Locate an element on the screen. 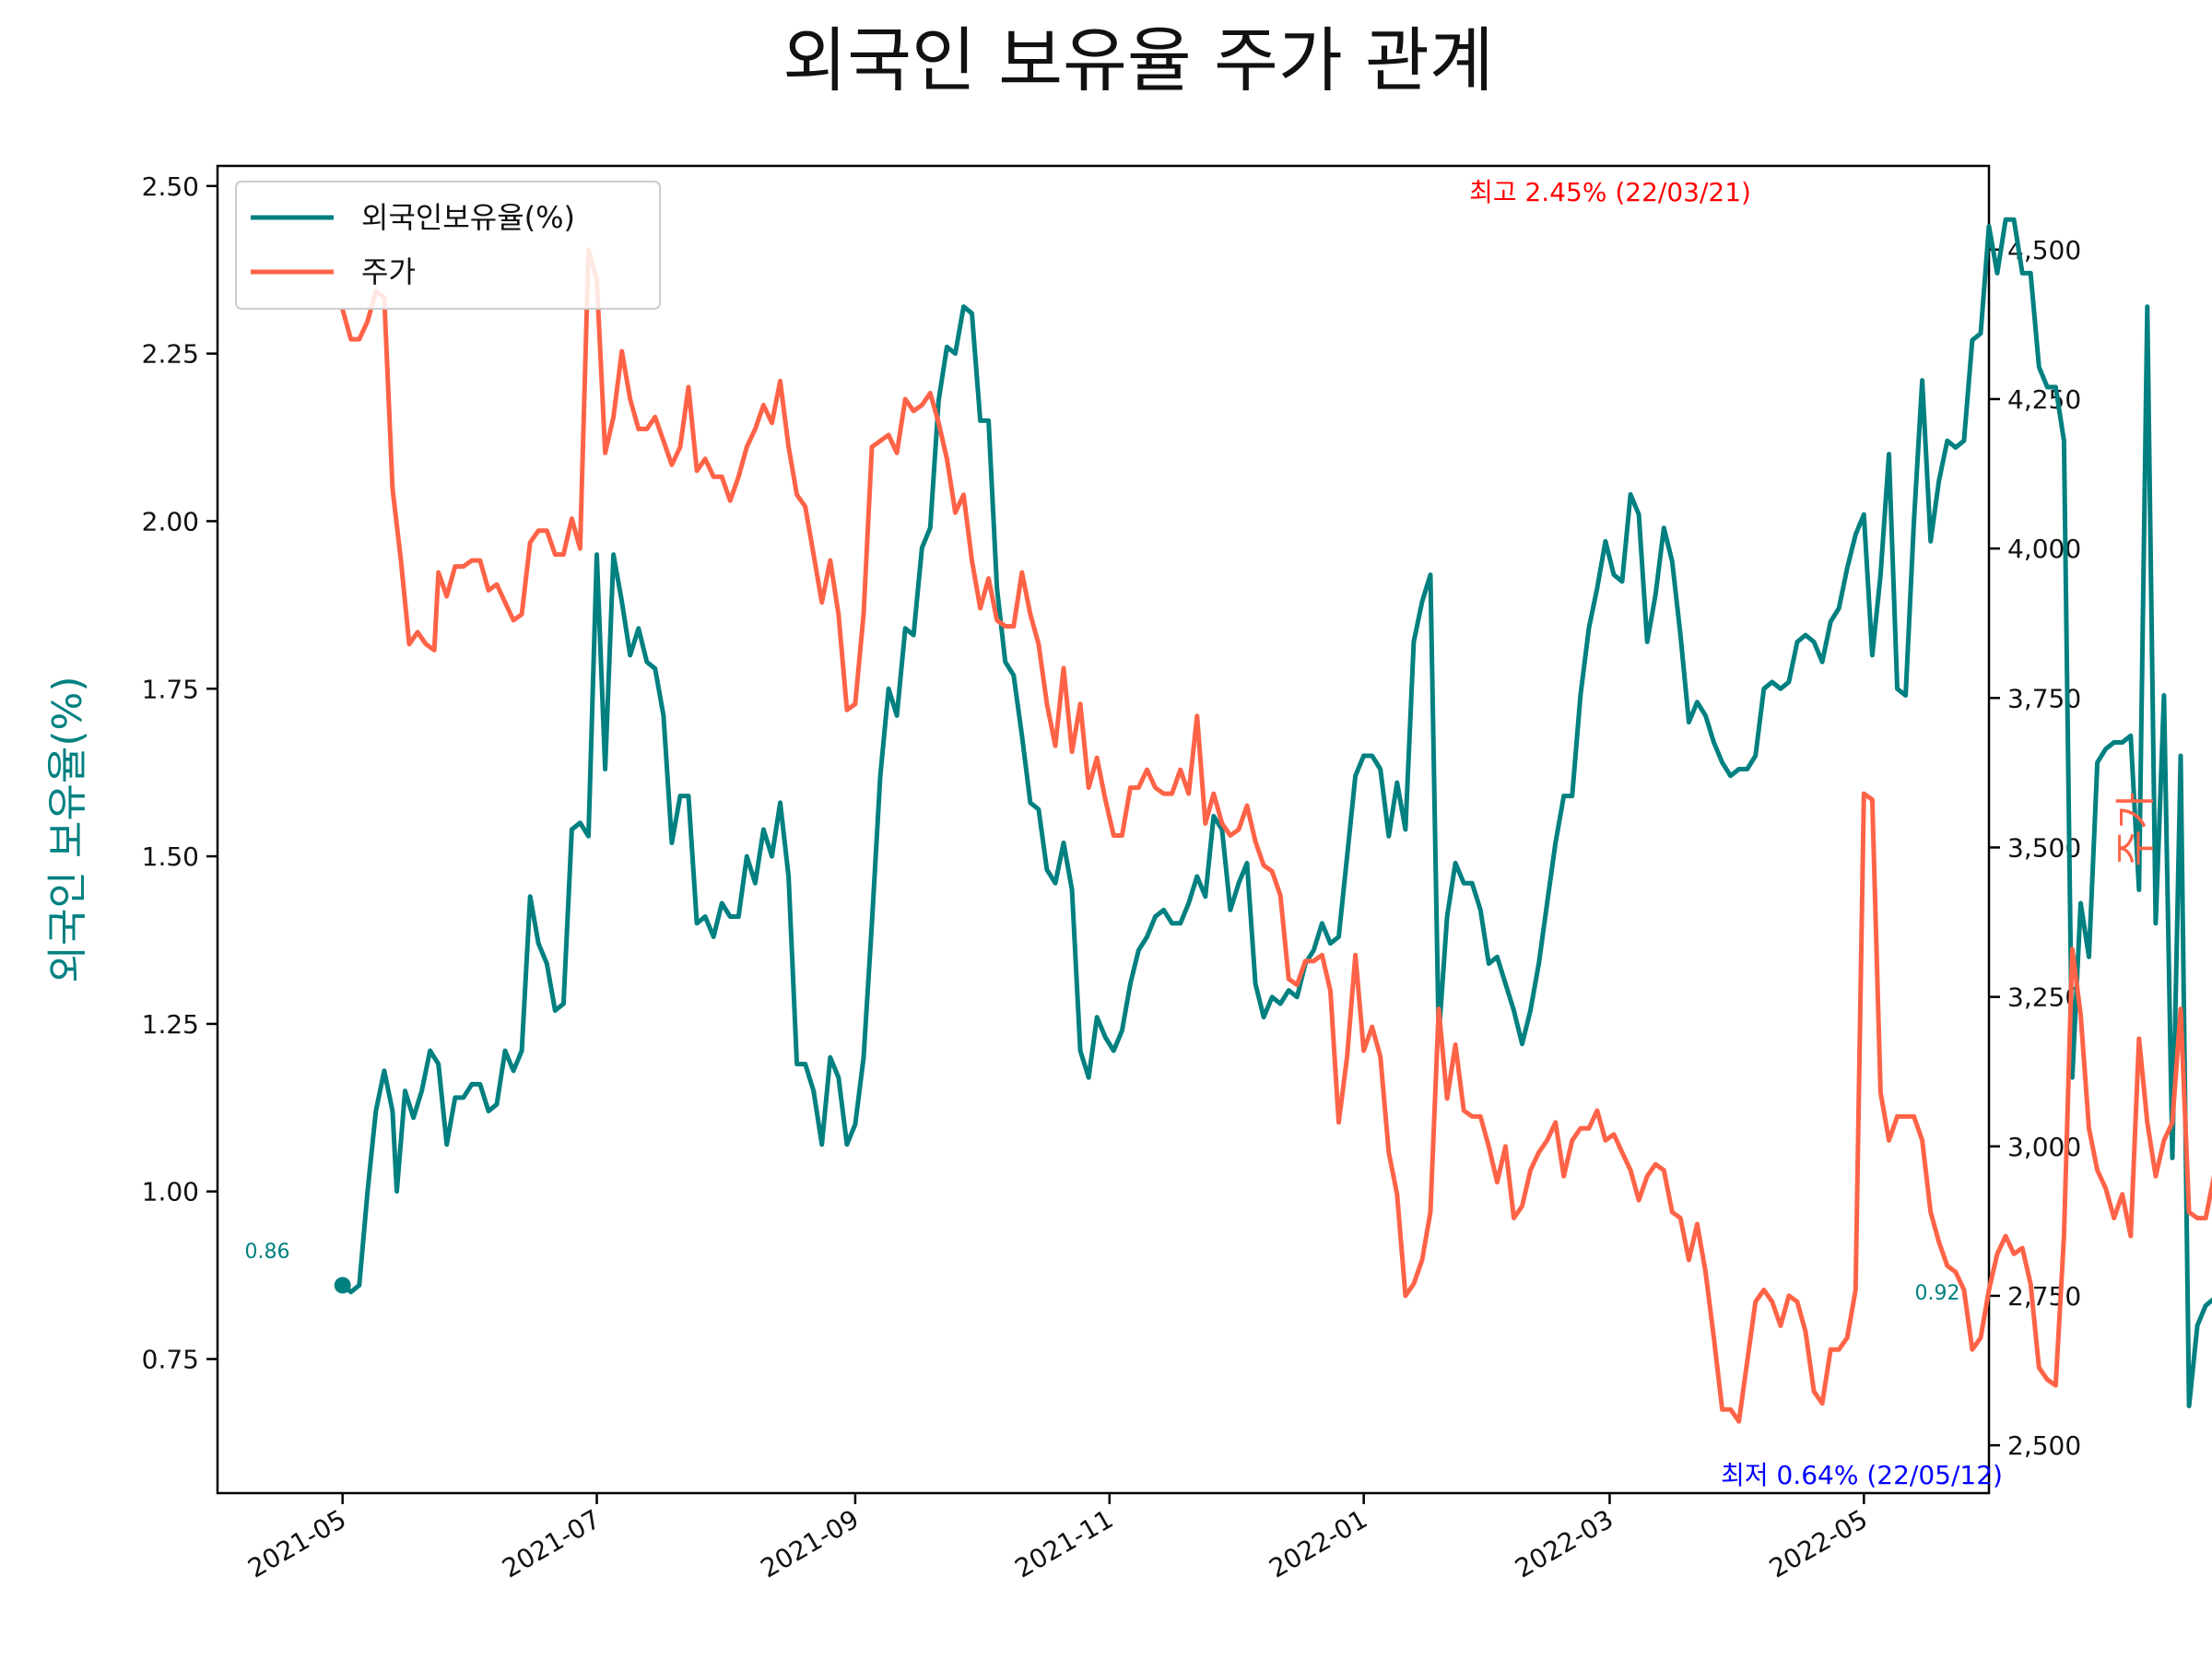  y-left-tick-label: 1.75 is located at coordinates (170, 689).